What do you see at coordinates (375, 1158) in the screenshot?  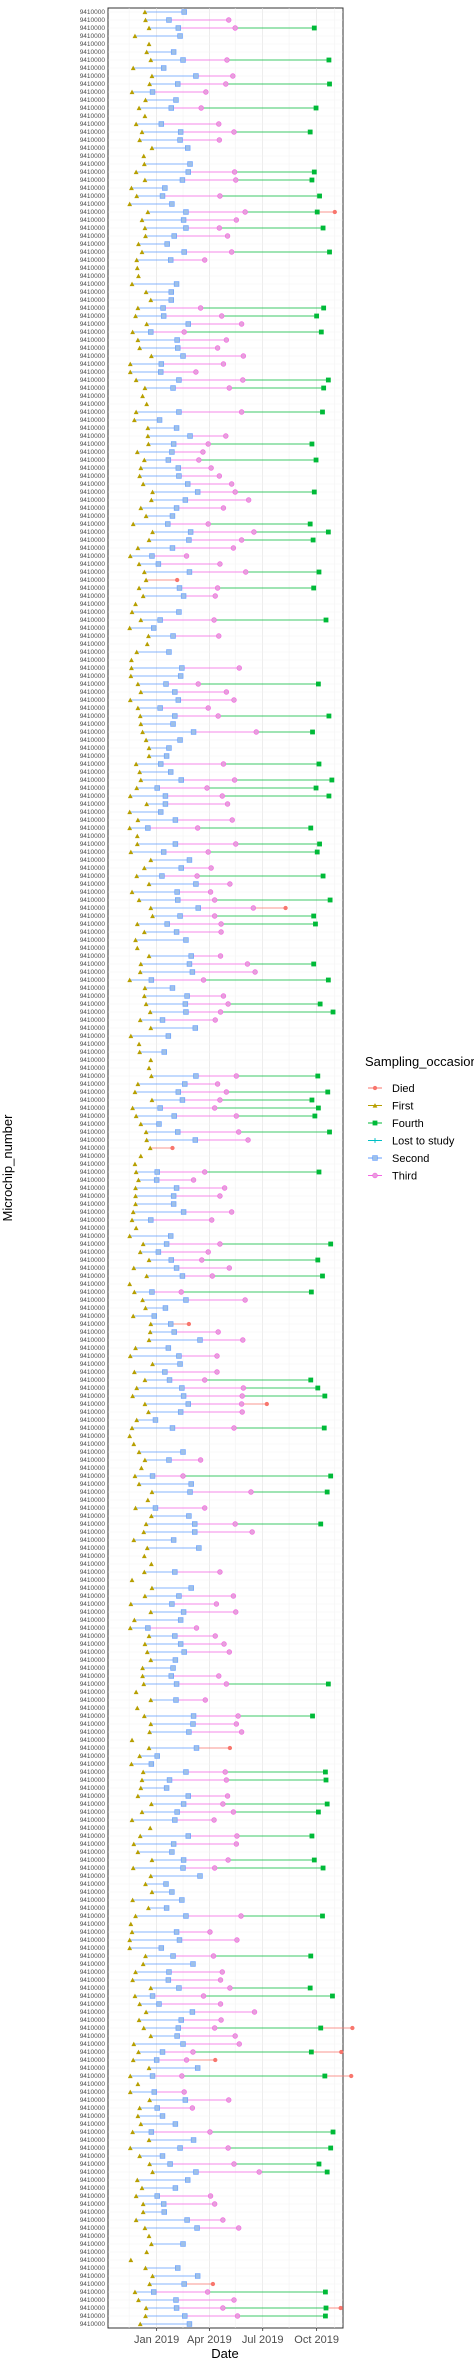 I see `legend-key` at bounding box center [375, 1158].